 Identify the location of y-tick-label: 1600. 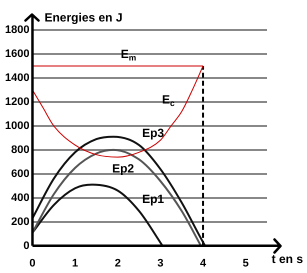
(17, 54).